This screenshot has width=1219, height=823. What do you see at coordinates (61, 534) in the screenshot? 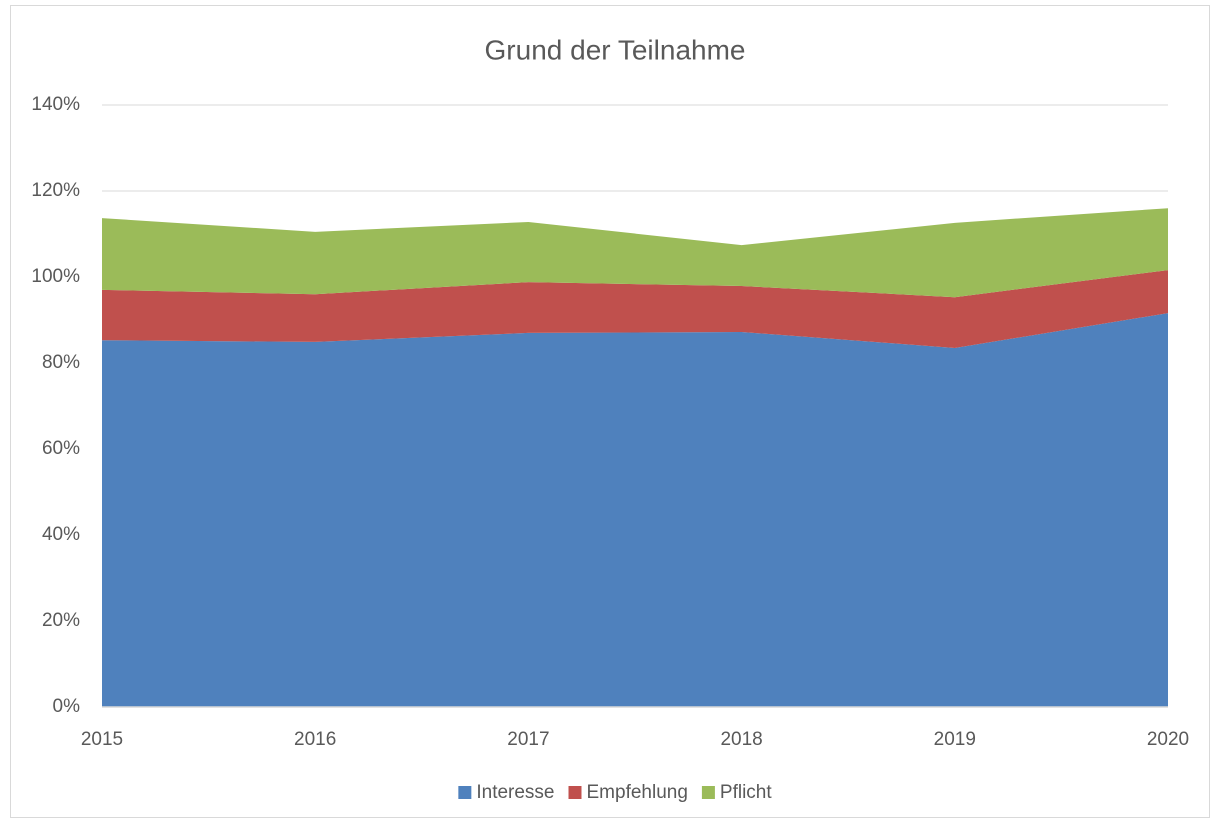
I see `y-tick-label: 40%` at bounding box center [61, 534].